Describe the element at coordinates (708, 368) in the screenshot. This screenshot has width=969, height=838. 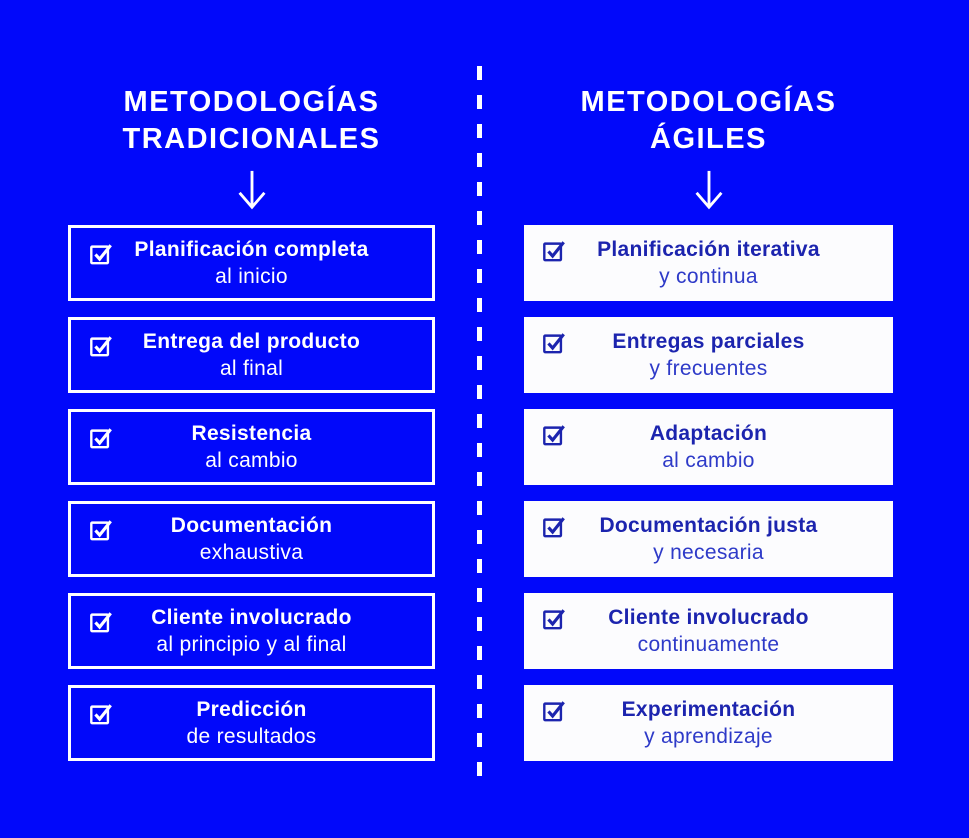
I see `card-subtitle: y frecuentes` at that location.